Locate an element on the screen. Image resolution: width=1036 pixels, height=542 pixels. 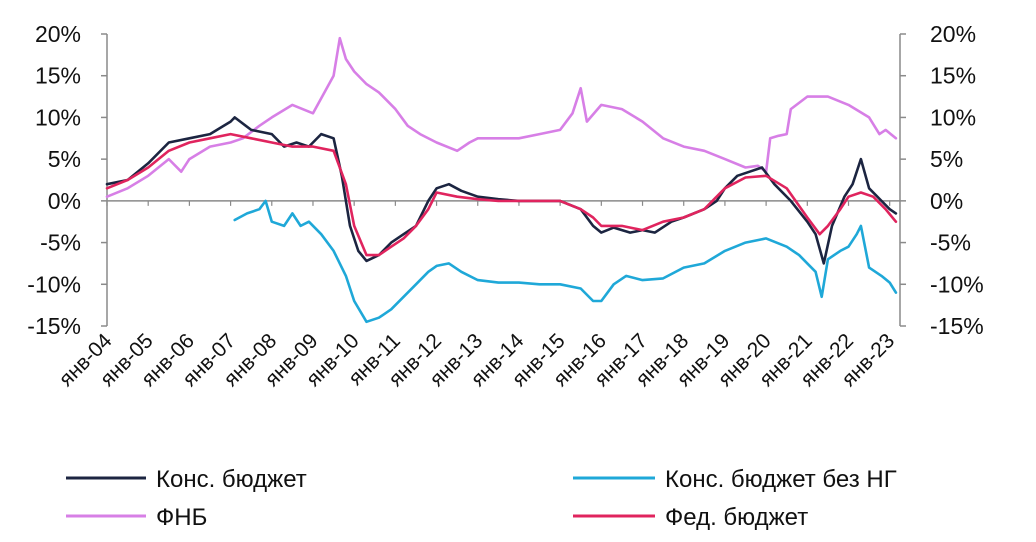
y-tick-label-right: -15% is located at coordinates (957, 326).